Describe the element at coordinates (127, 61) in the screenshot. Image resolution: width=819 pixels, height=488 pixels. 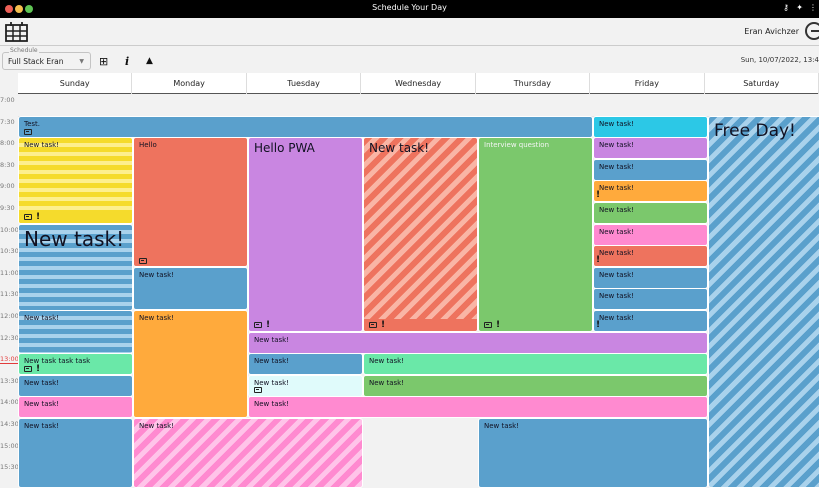
I see `info-icon: i` at that location.